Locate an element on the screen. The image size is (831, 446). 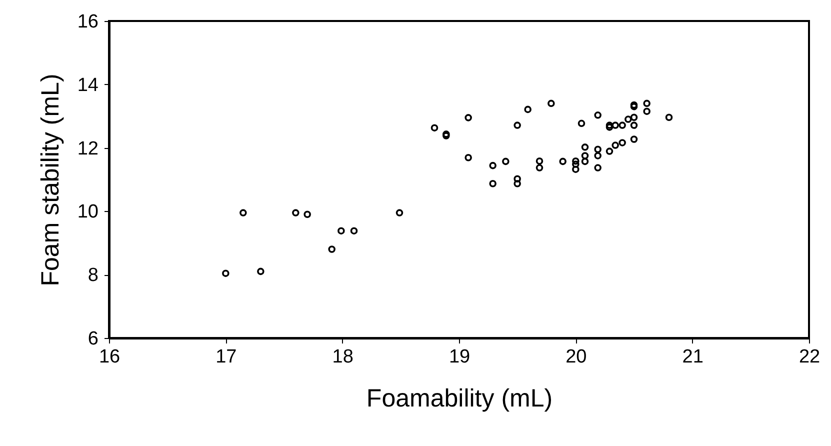
x-tick-label: 20 is located at coordinates (576, 357).